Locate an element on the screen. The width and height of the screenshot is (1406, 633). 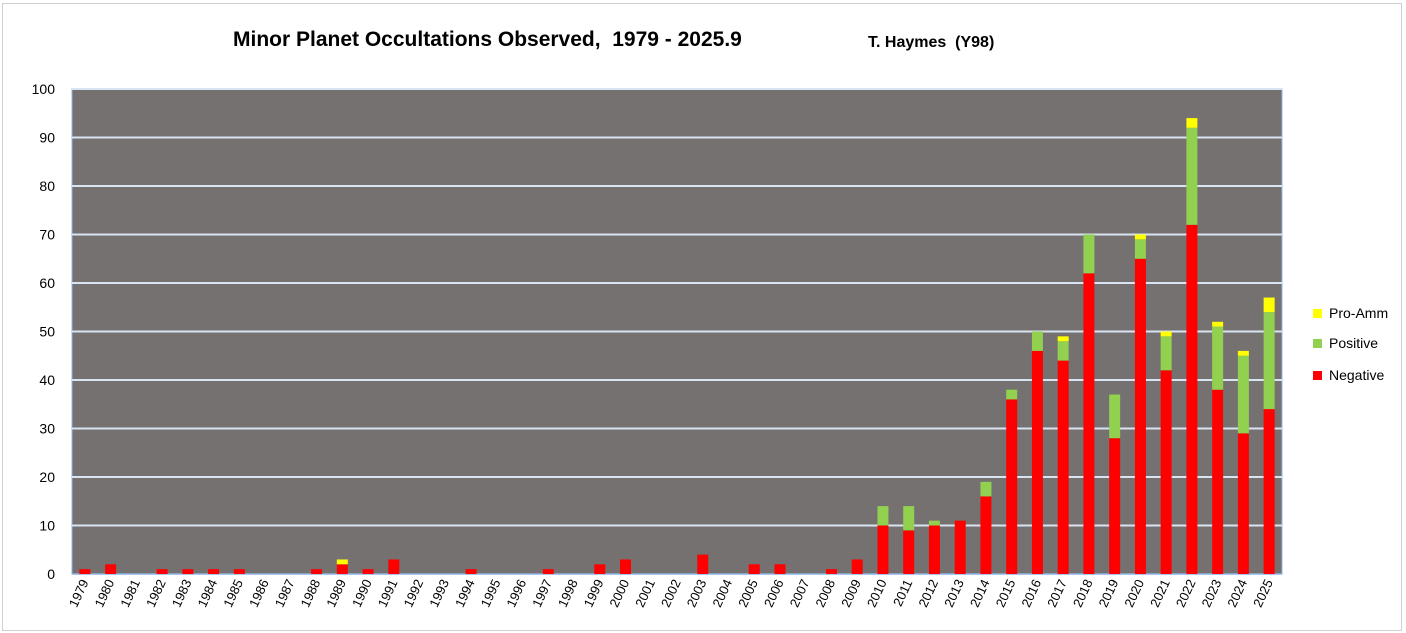
bar-negative-1991 is located at coordinates (394, 566).